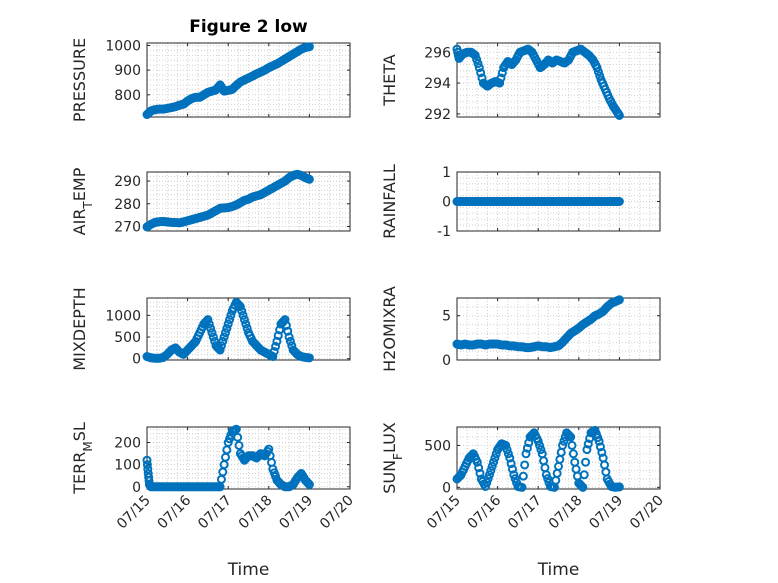  I want to click on y-tick-label: 280, so click(127, 205).